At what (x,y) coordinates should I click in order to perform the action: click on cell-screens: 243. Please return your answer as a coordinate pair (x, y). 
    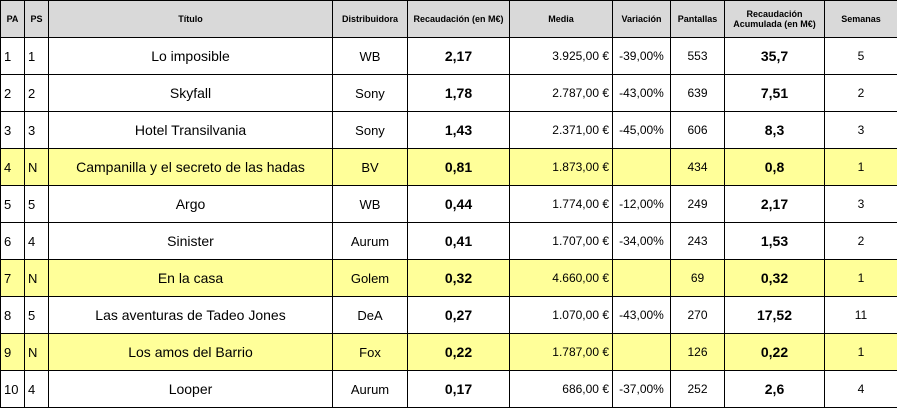
    Looking at the image, I should click on (697, 241).